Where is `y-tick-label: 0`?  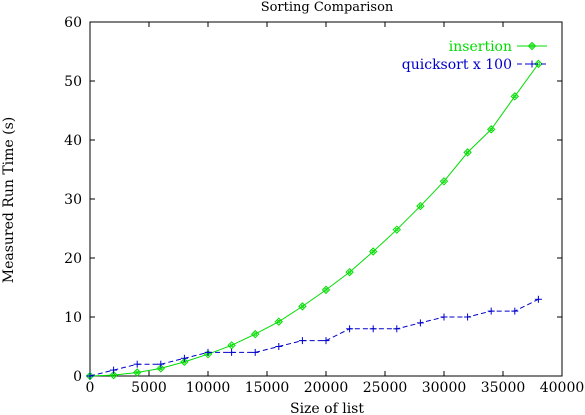
y-tick-label: 0 is located at coordinates (77, 377).